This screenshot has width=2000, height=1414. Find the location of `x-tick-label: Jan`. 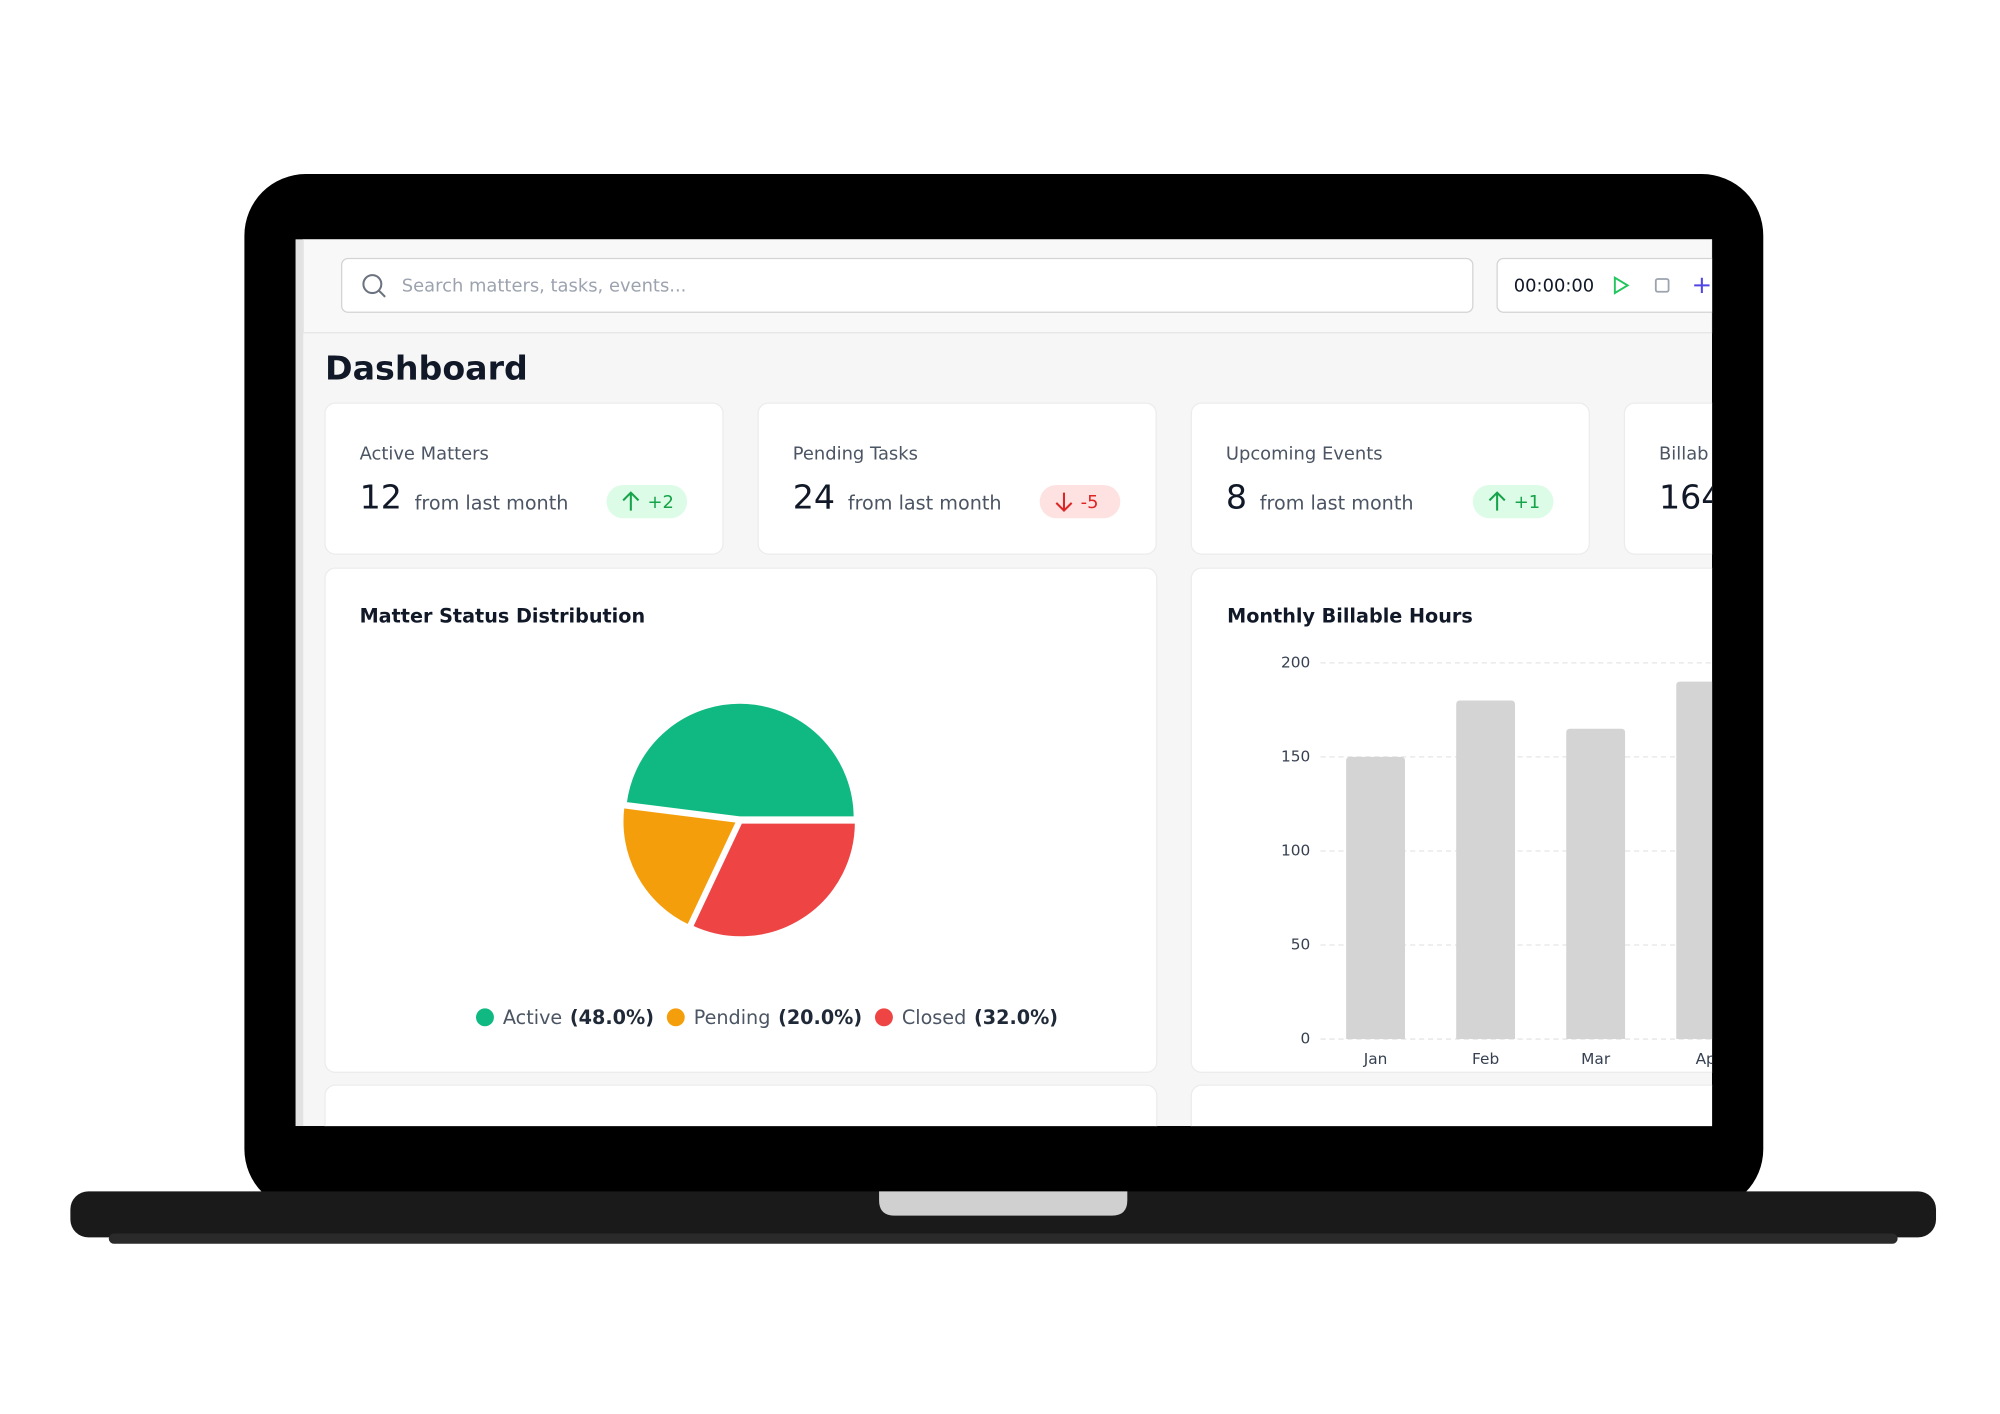

x-tick-label: Jan is located at coordinates (1375, 1059).